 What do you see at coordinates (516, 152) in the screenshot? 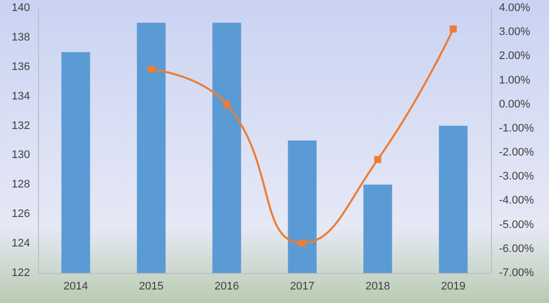
I see `y2-tick-label: -2.00%` at bounding box center [516, 152].